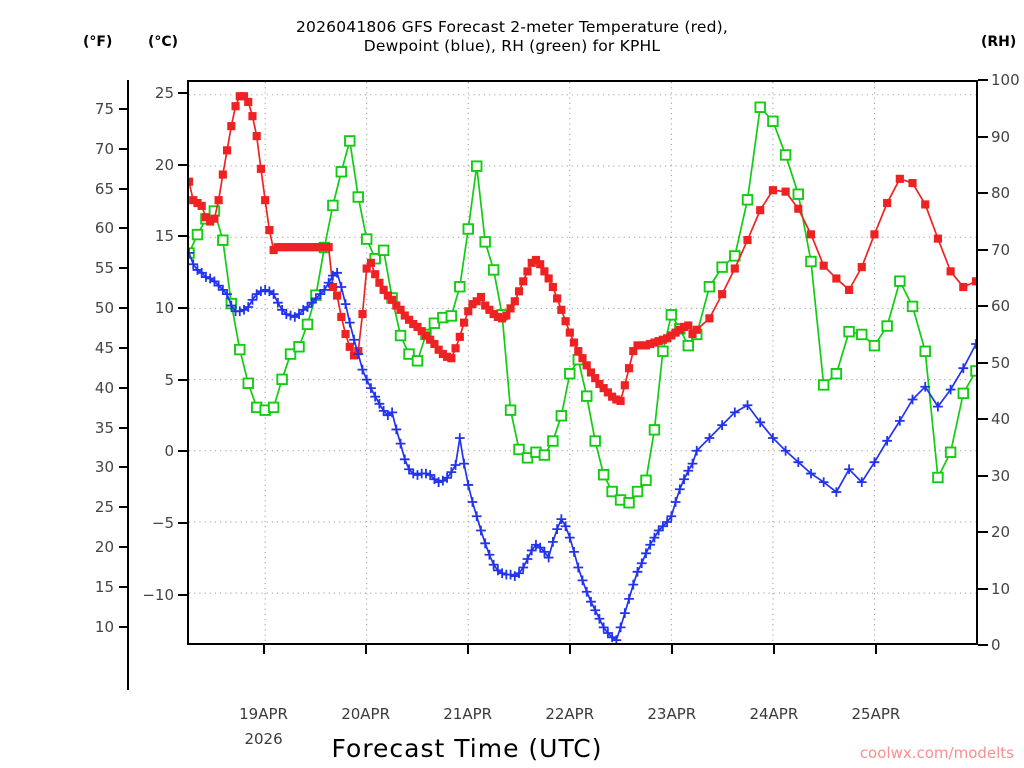  I want to click on rh-tick-label: 70, so click(1001, 249).